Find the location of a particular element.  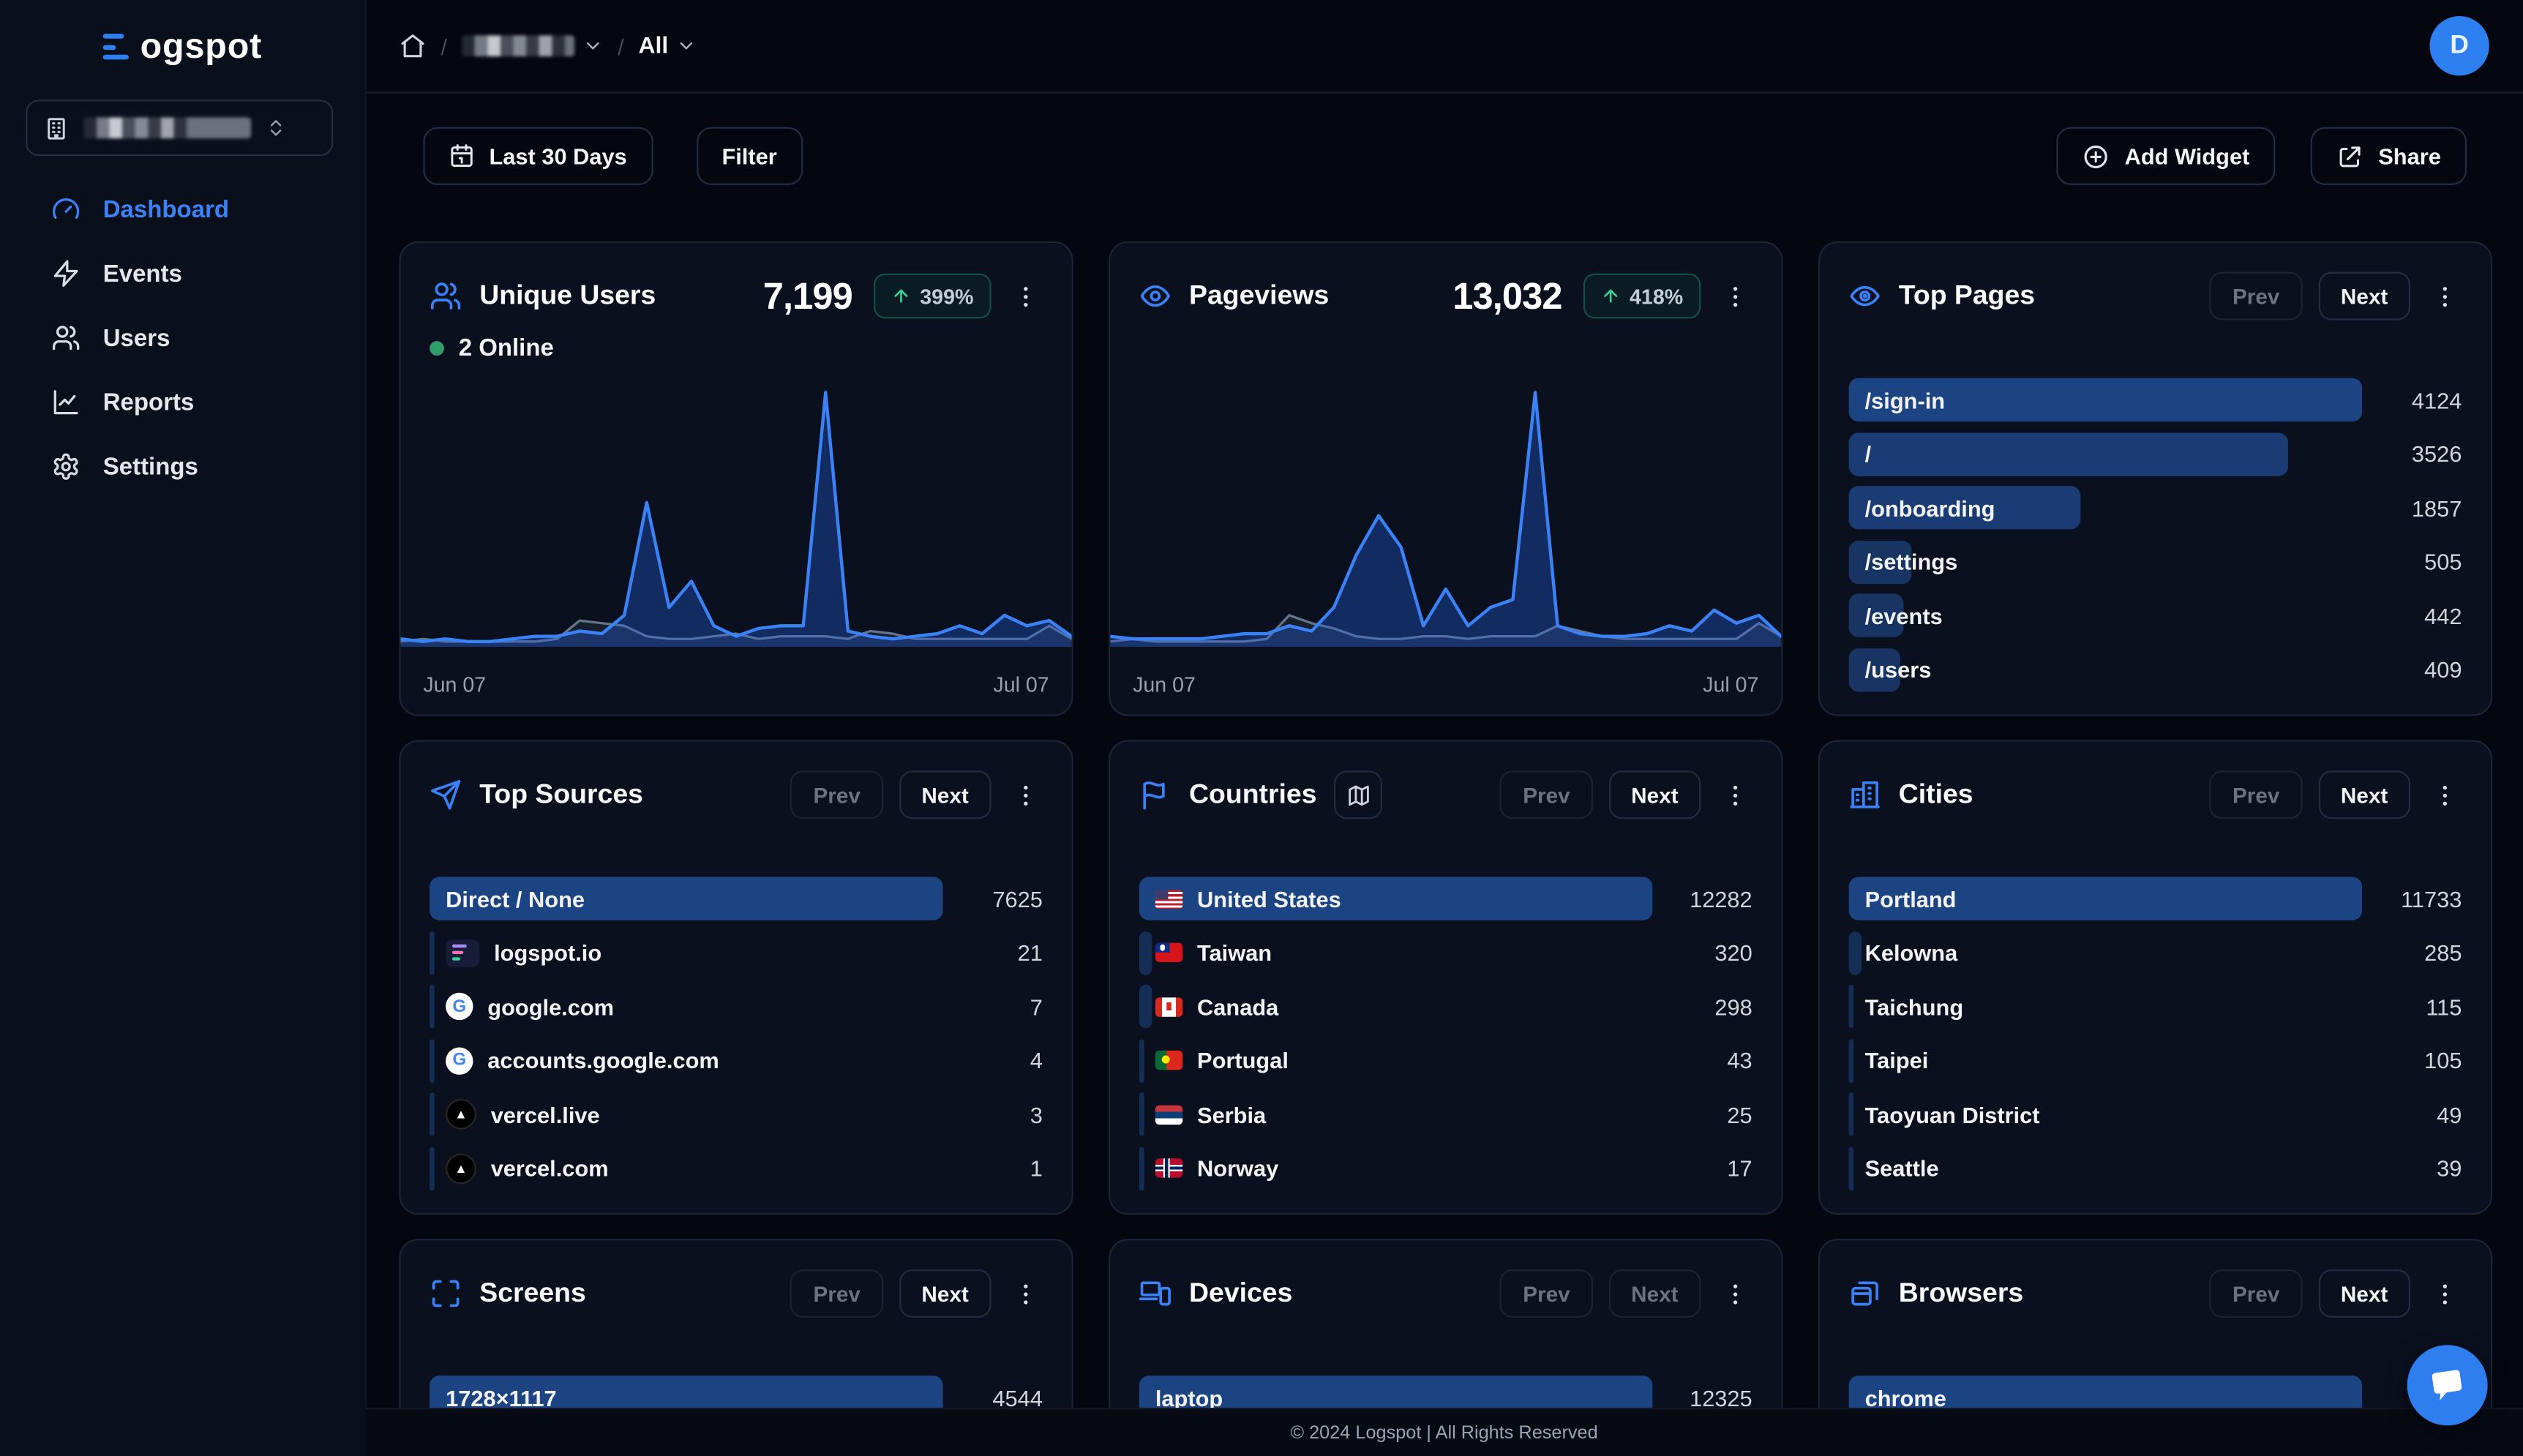

copyright-text: © 2024 Logspot | All Rights Reserved is located at coordinates (1444, 1433).